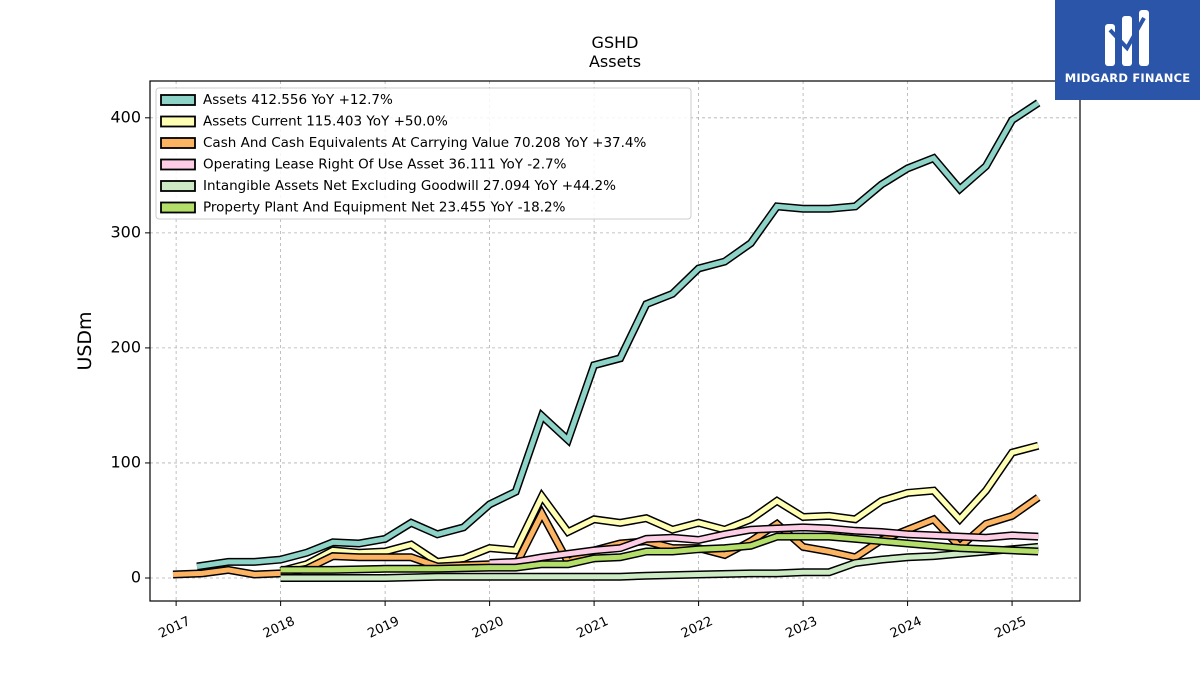  What do you see at coordinates (325, 122) in the screenshot?
I see `legend-entry: Assets Current 115.403 YoY +50.0%` at bounding box center [325, 122].